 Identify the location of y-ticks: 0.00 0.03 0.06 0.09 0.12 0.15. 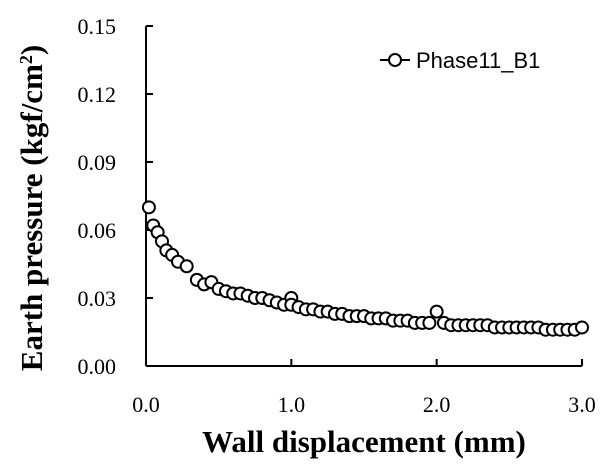
(115, 196).